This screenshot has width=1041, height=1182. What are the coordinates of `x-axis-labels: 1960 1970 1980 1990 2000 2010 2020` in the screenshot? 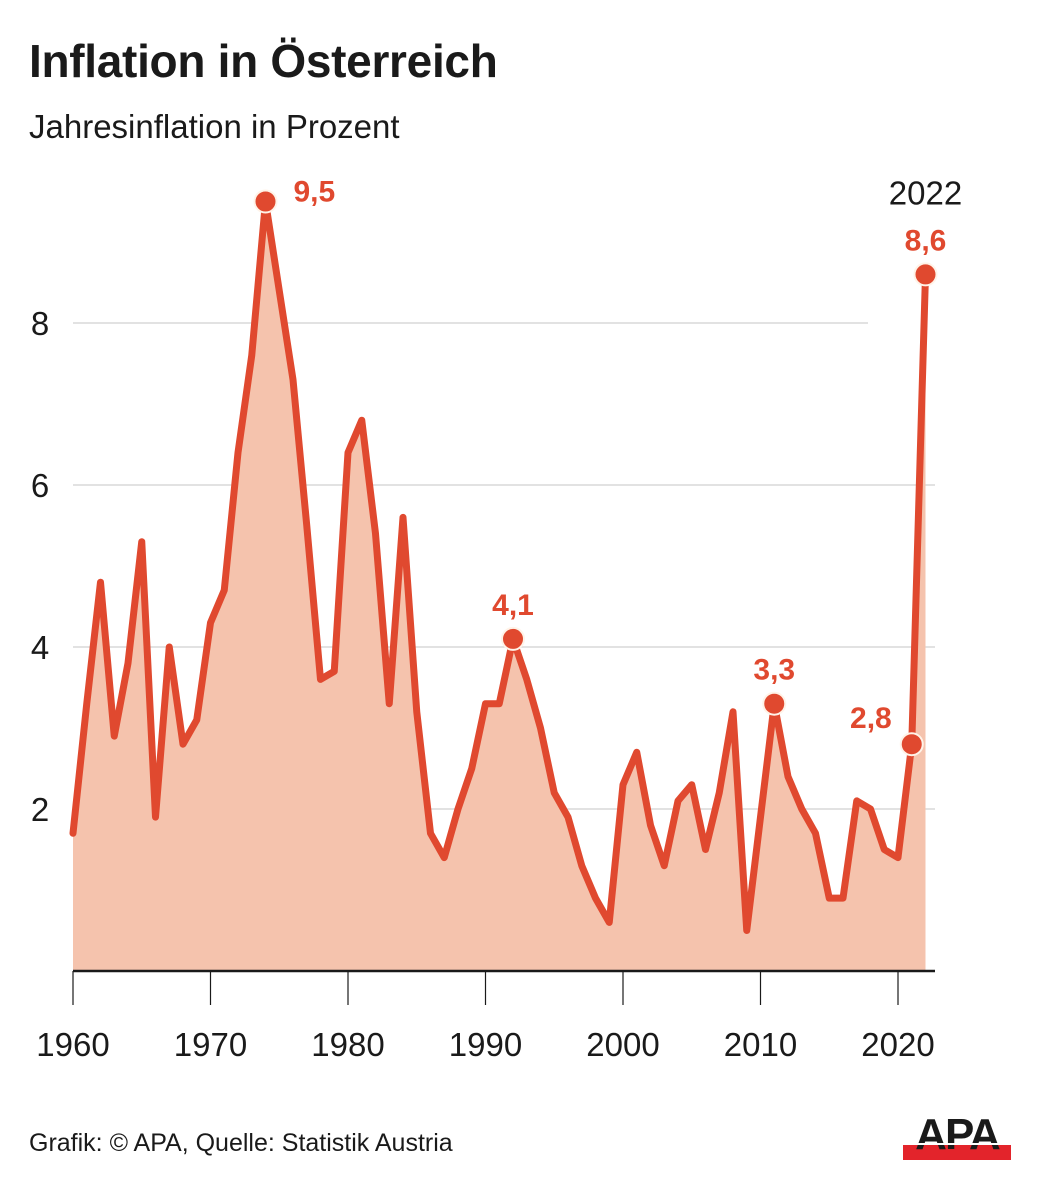 It's located at (485, 1044).